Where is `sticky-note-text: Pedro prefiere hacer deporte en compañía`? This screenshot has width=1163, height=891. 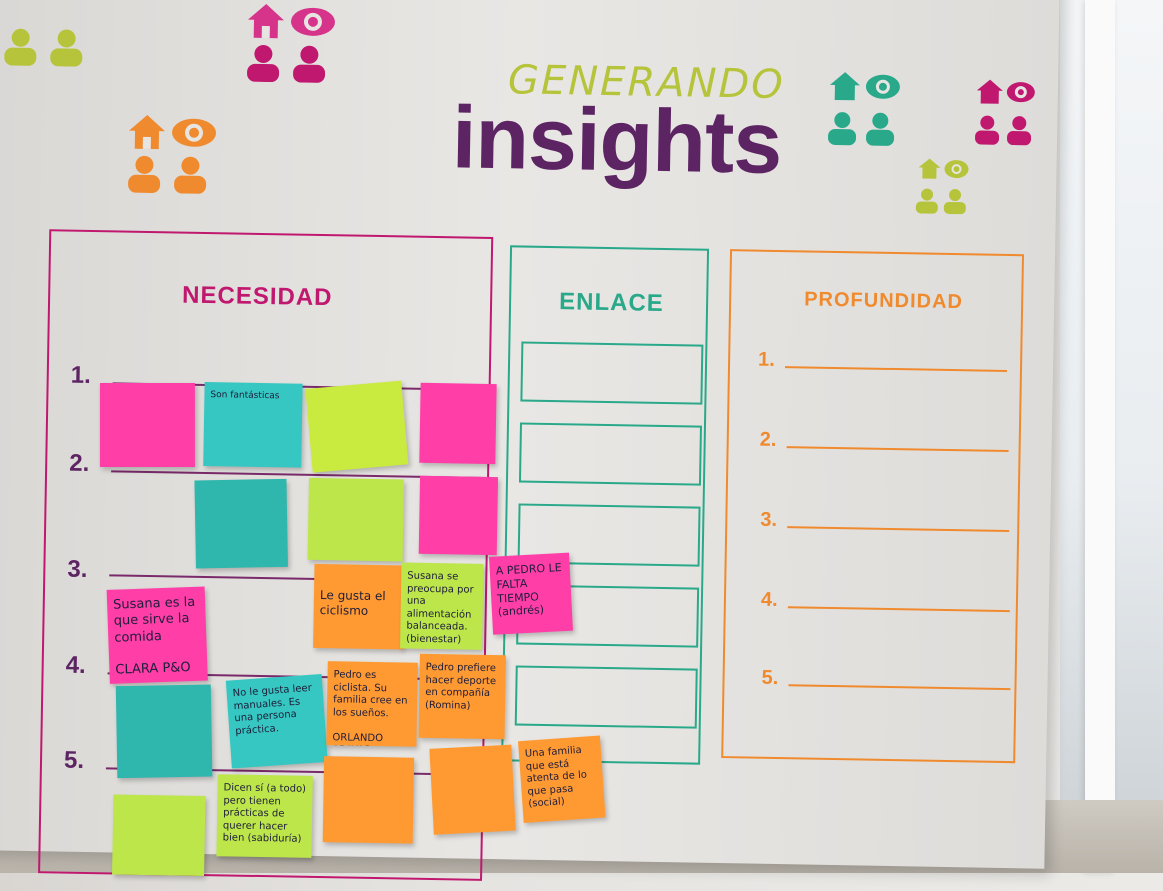 sticky-note-text: Pedro prefiere hacer deporte en compañía is located at coordinates (461, 680).